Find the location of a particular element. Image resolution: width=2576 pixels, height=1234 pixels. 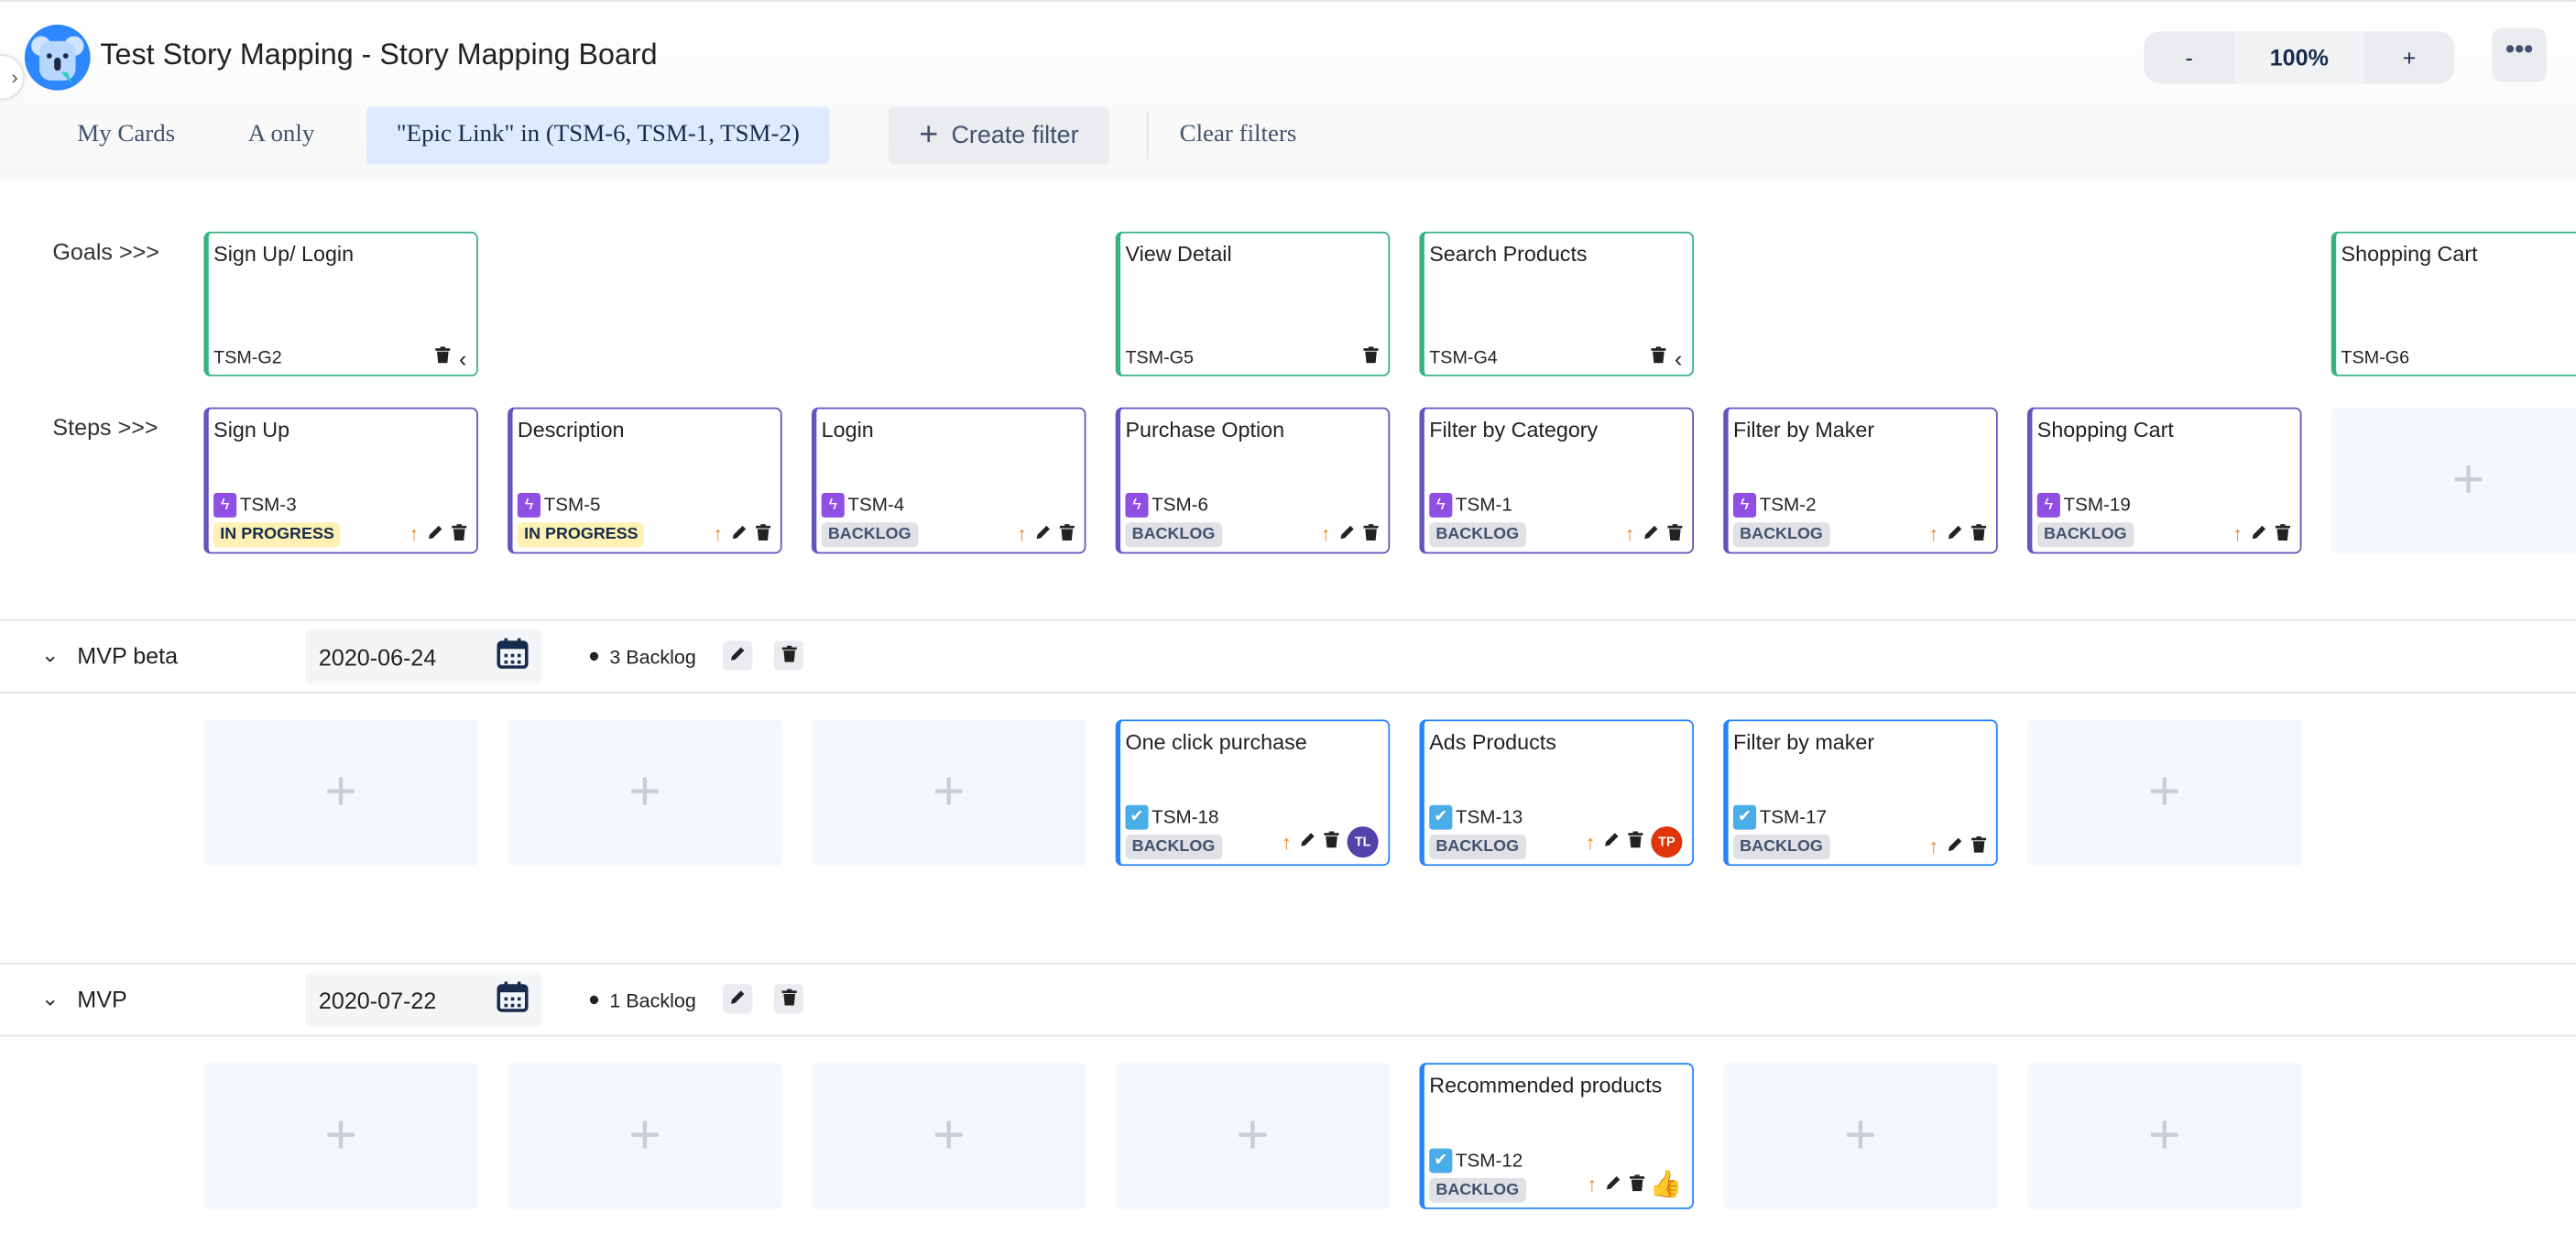

clear-filters-button: Clear filters is located at coordinates (1238, 134).